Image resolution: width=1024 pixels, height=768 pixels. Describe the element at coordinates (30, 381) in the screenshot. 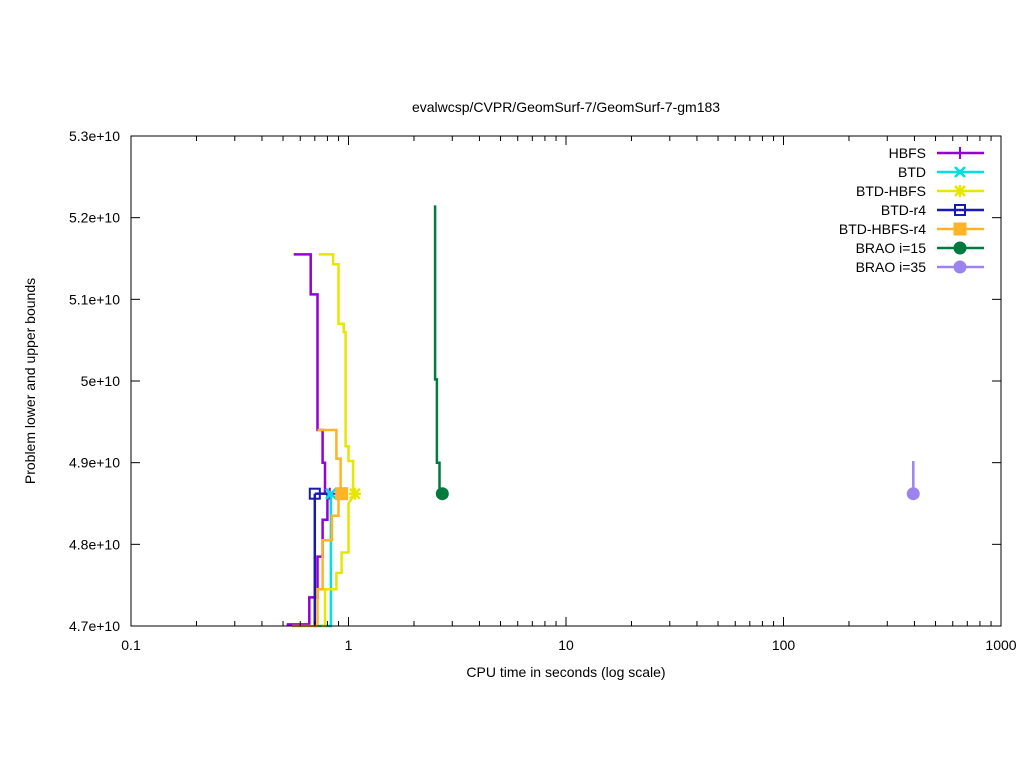

I see `y-axis-label: Problem lower and upper bounds` at that location.